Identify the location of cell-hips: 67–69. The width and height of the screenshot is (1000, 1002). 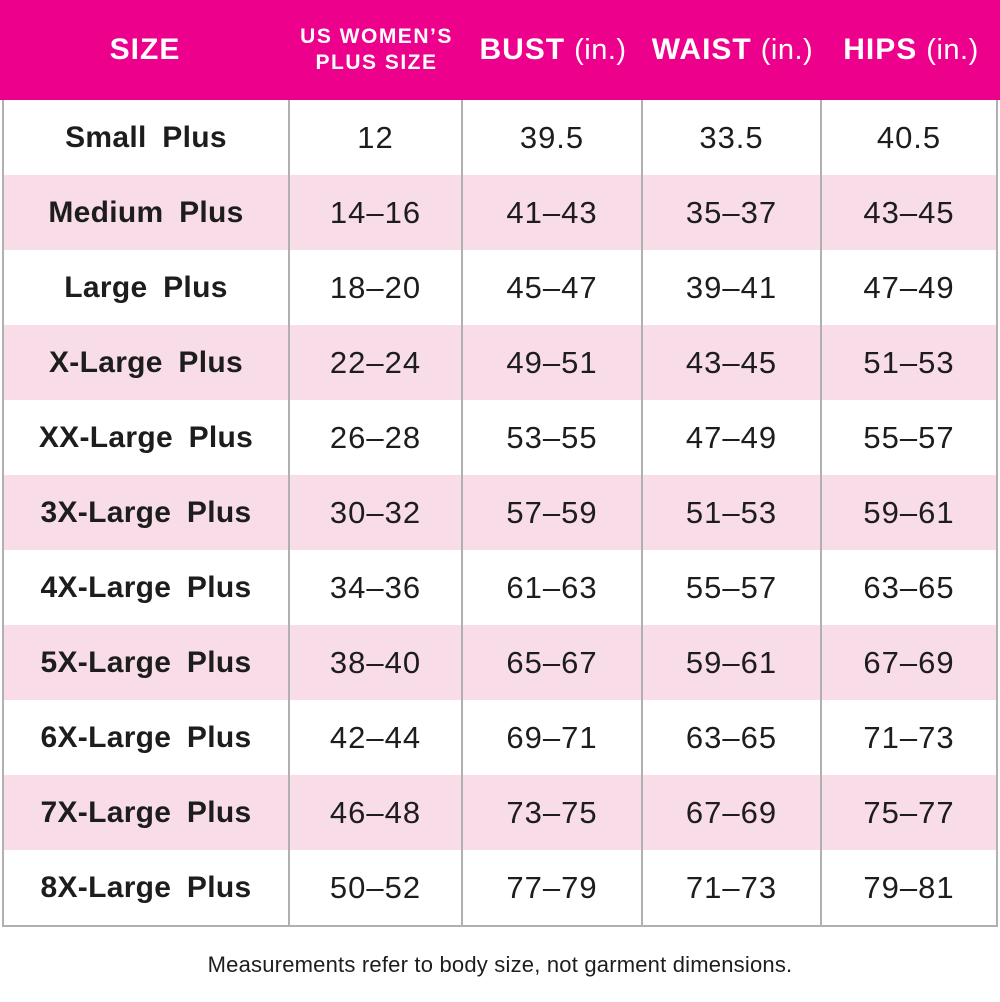
(909, 662).